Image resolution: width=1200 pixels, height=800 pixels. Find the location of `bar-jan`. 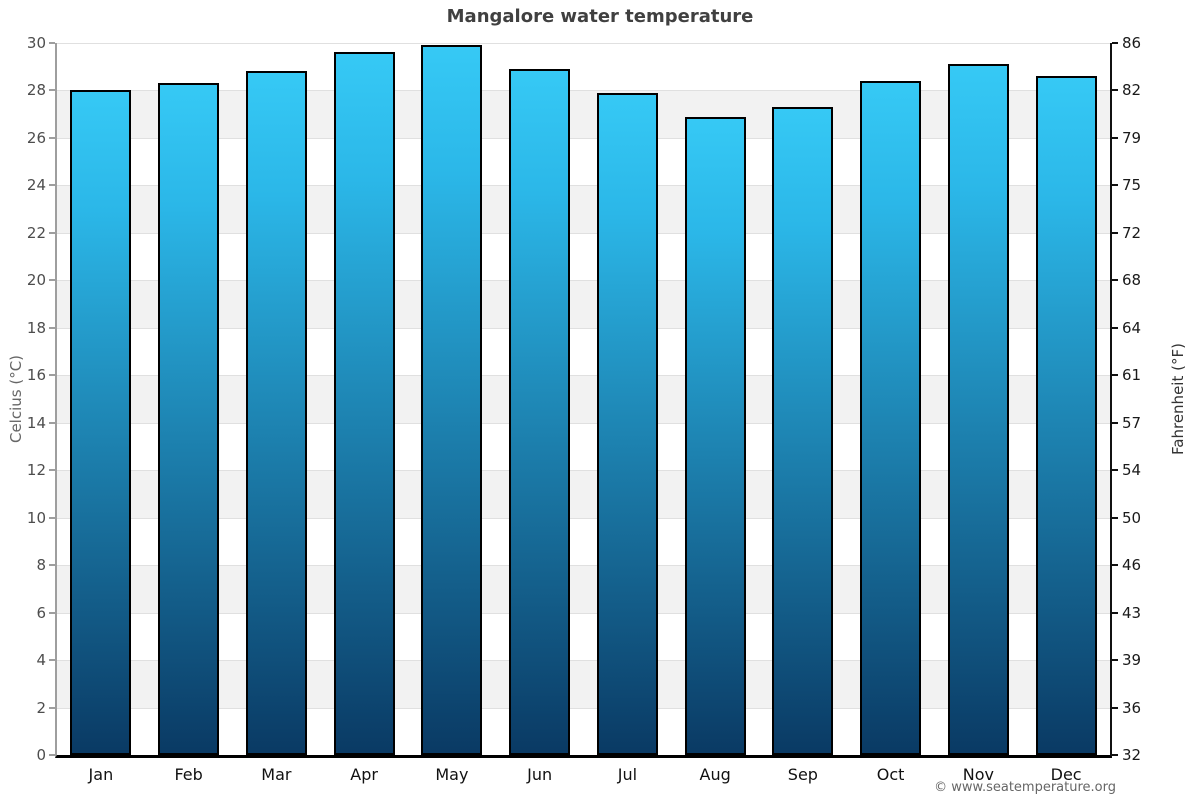

bar-jan is located at coordinates (101, 422).